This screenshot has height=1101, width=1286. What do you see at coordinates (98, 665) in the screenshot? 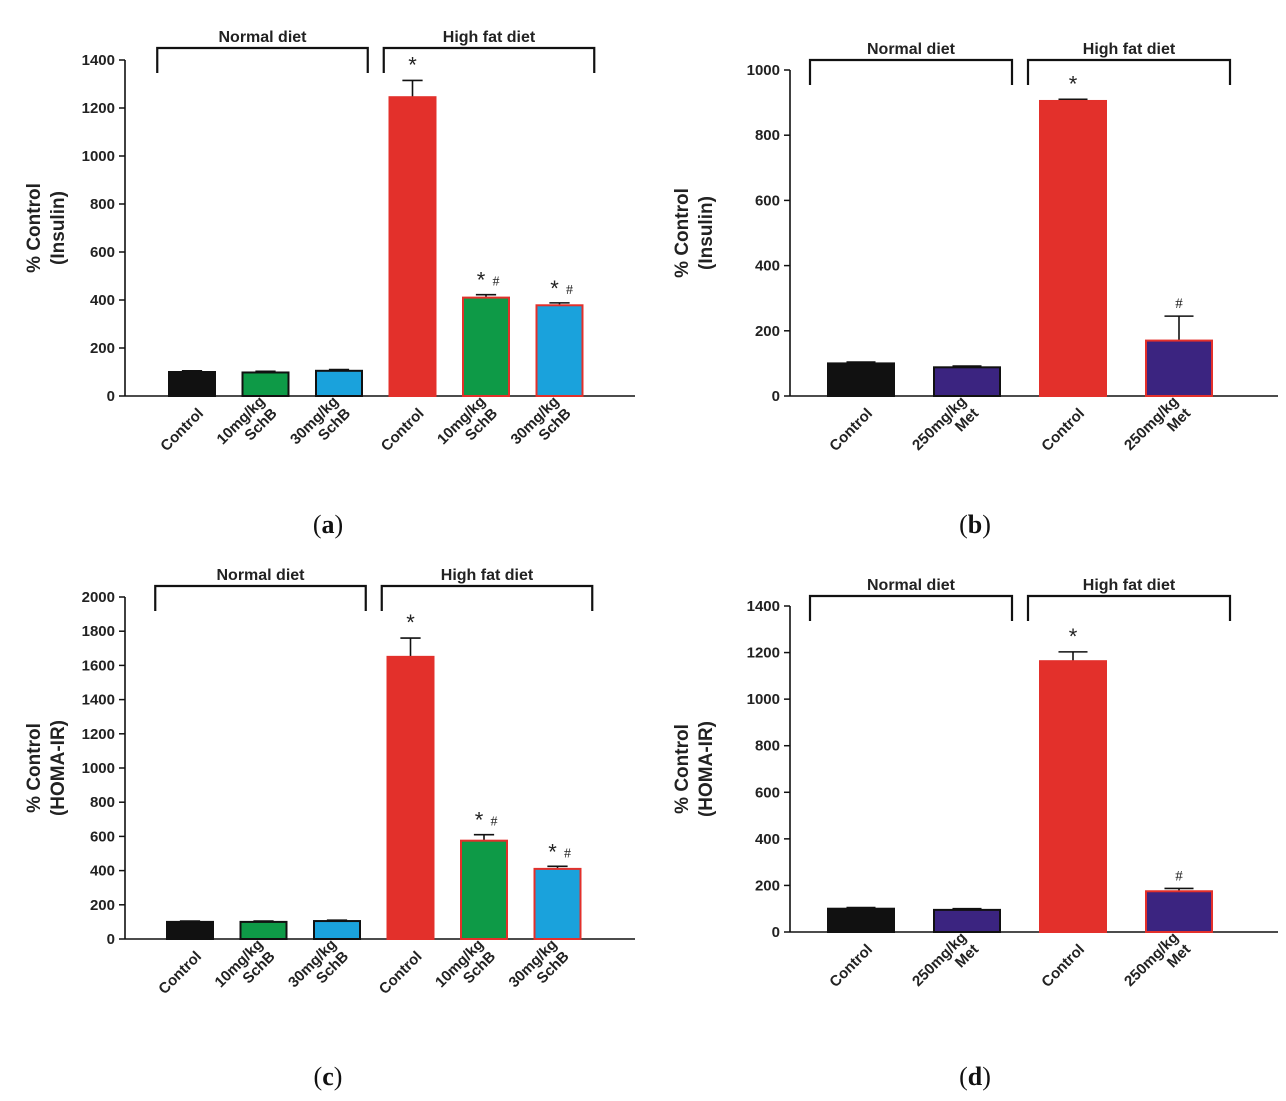
I see `y-tick-label: 1600` at bounding box center [98, 665].